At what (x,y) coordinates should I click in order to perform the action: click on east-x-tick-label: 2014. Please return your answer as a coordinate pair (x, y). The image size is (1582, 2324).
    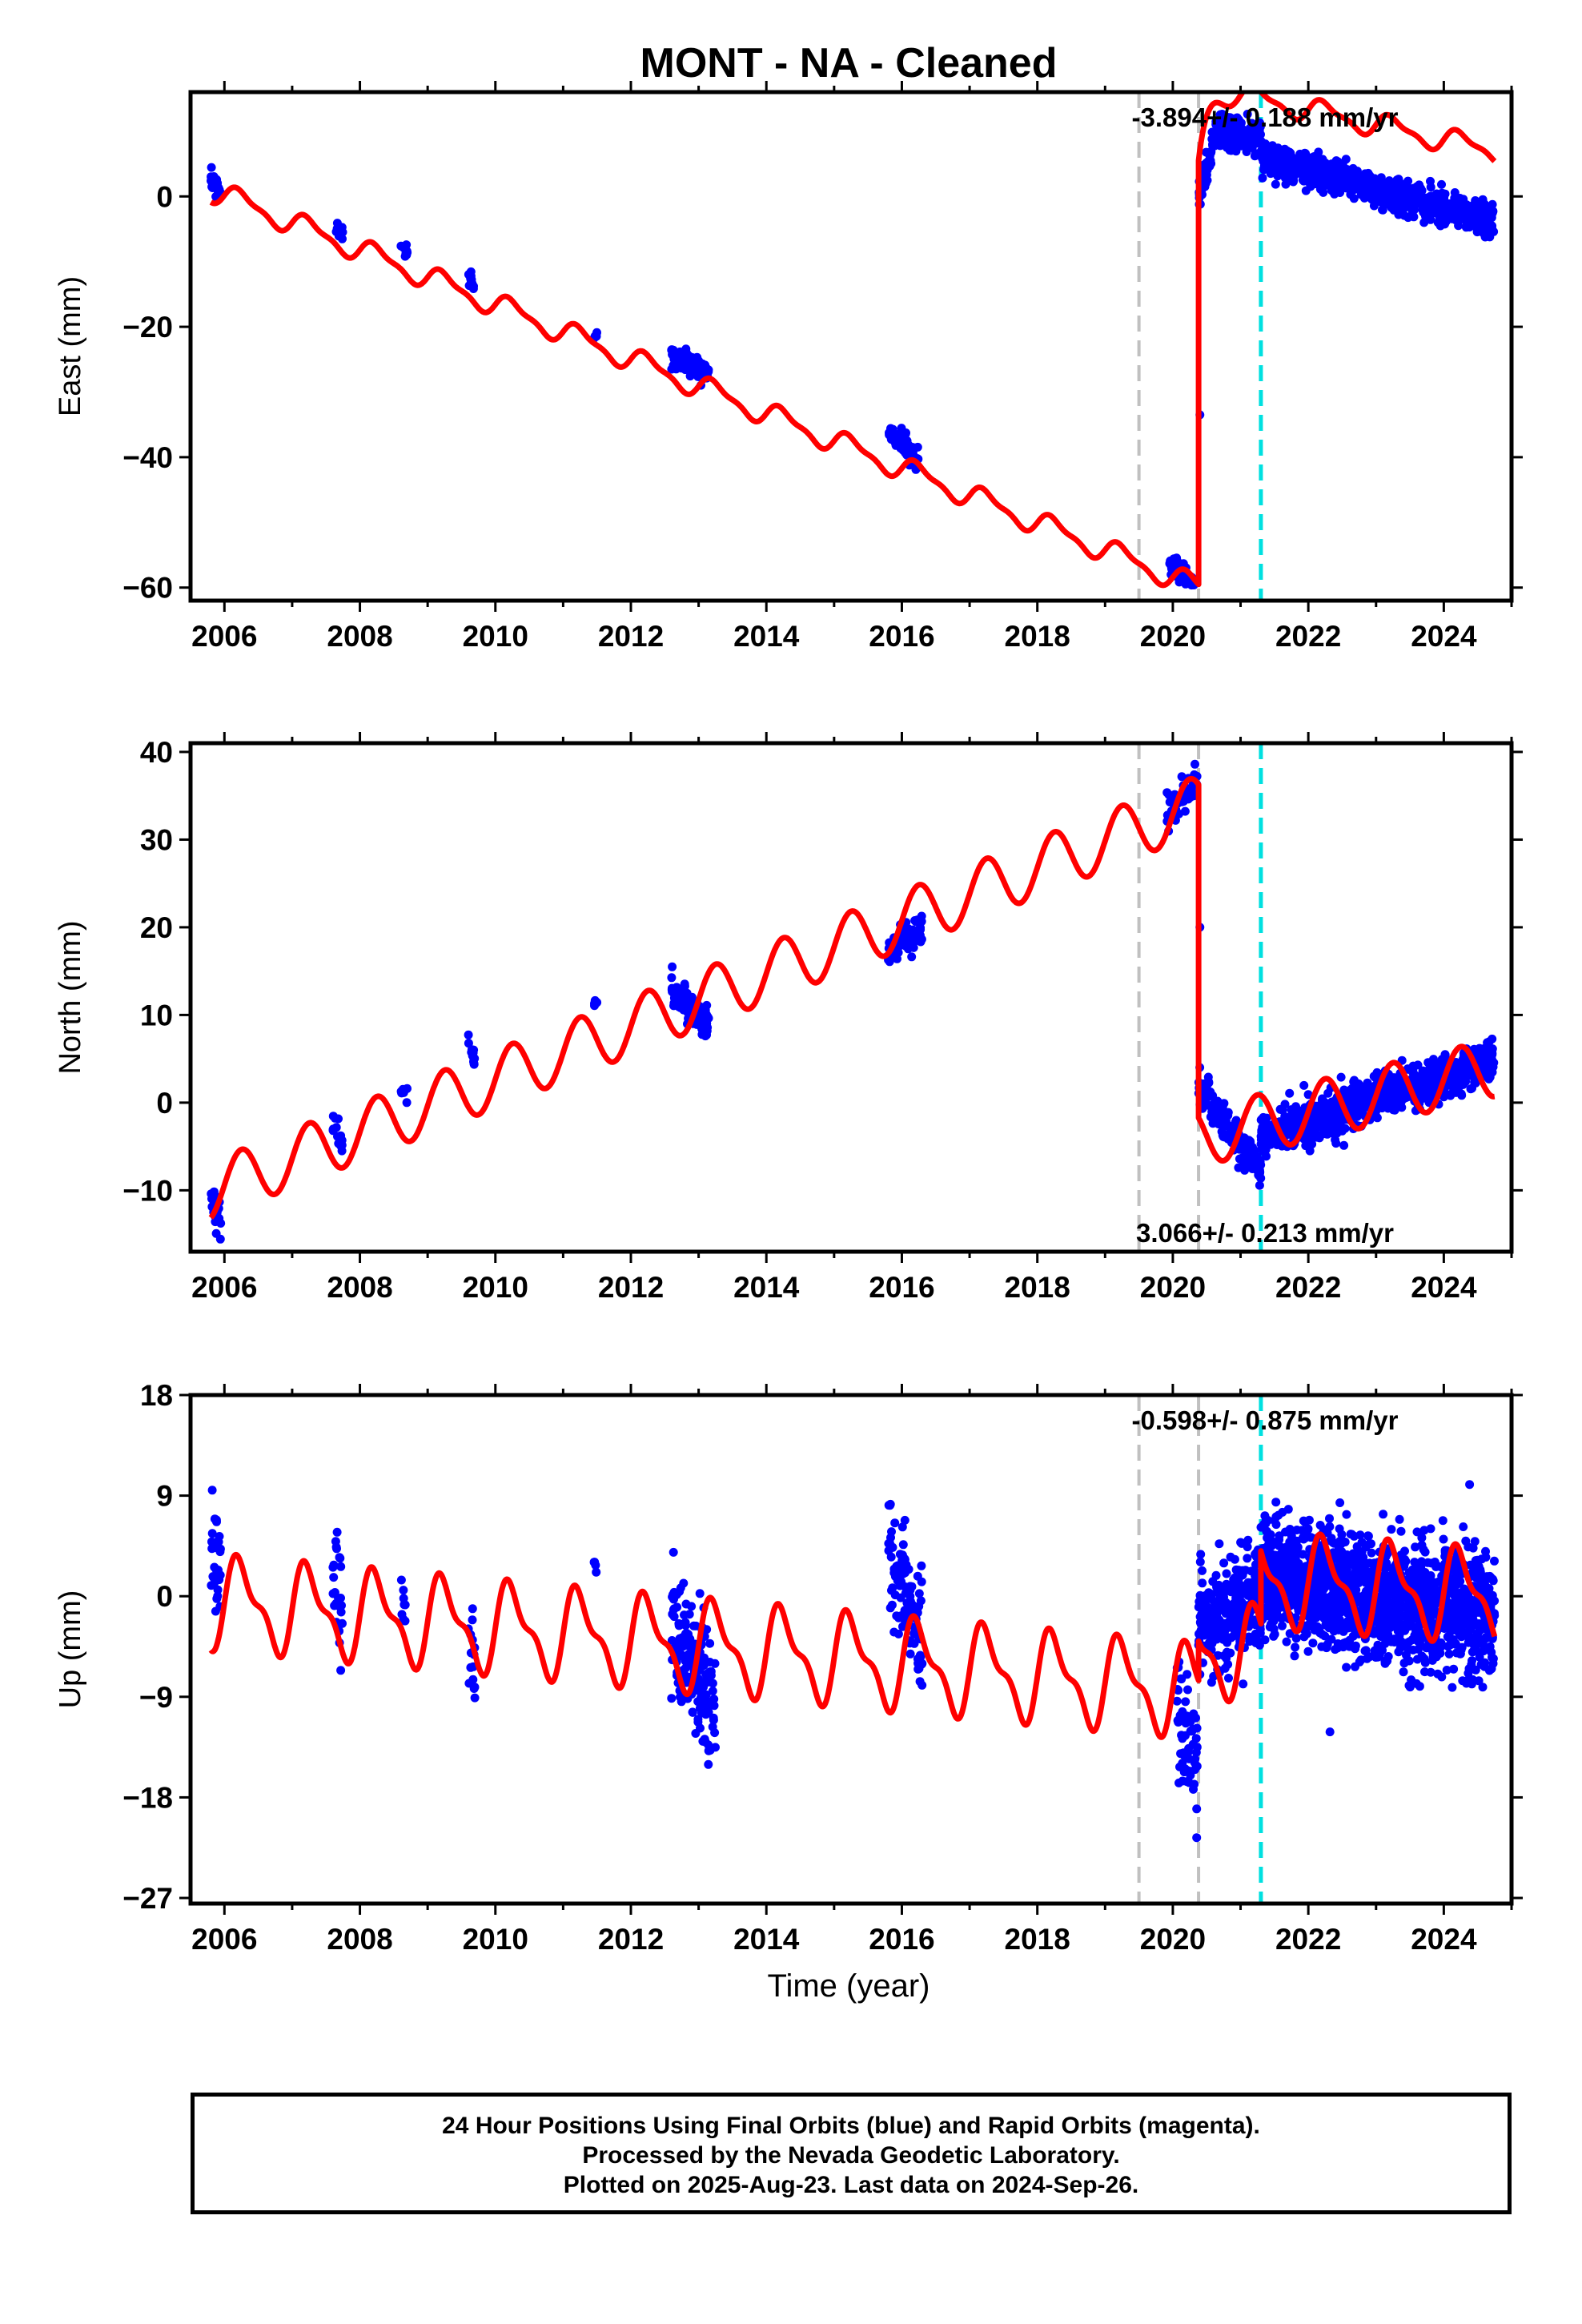
    Looking at the image, I should click on (766, 636).